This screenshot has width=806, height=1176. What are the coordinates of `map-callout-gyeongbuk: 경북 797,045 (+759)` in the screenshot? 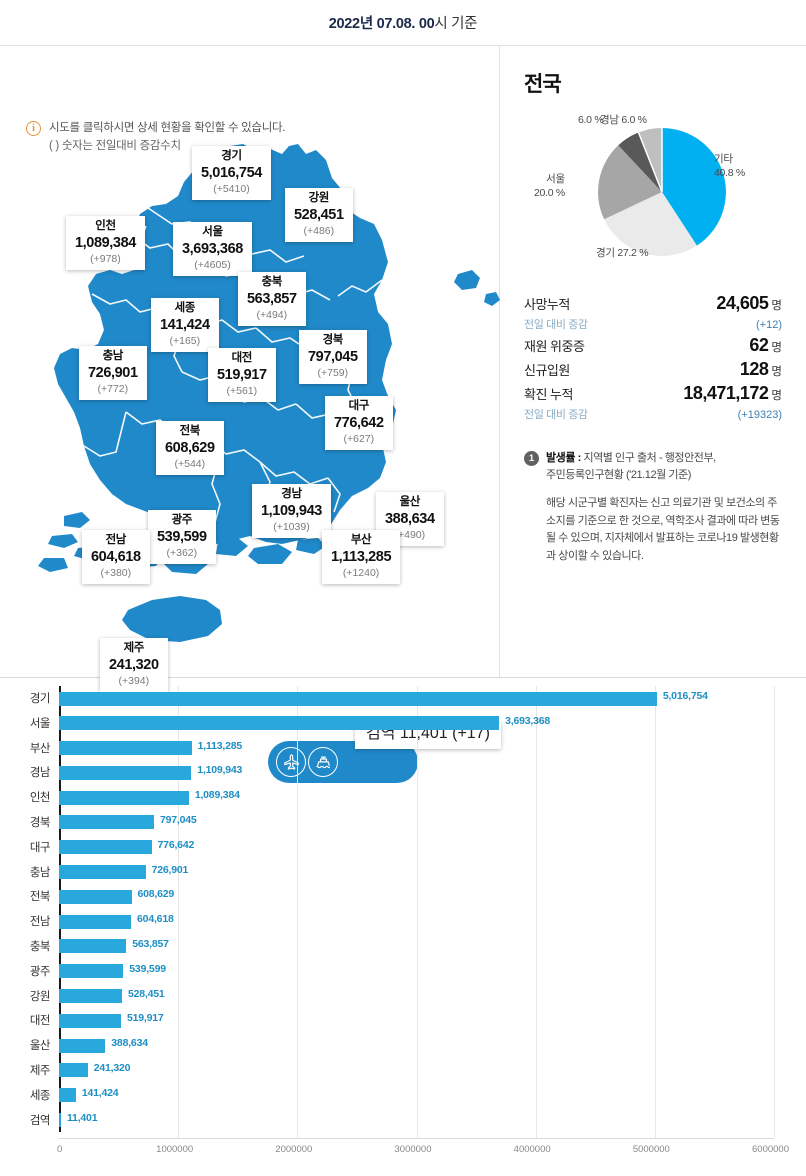 It's located at (333, 357).